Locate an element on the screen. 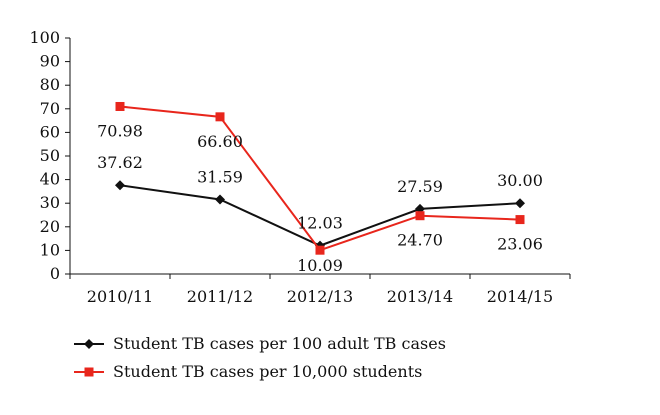  data-label-series-2: 23.06 is located at coordinates (520, 244).